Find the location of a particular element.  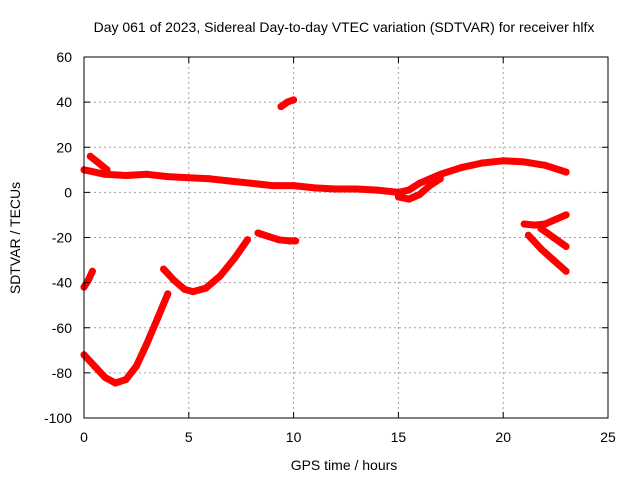

y-tick-label: 40 is located at coordinates (64, 102).